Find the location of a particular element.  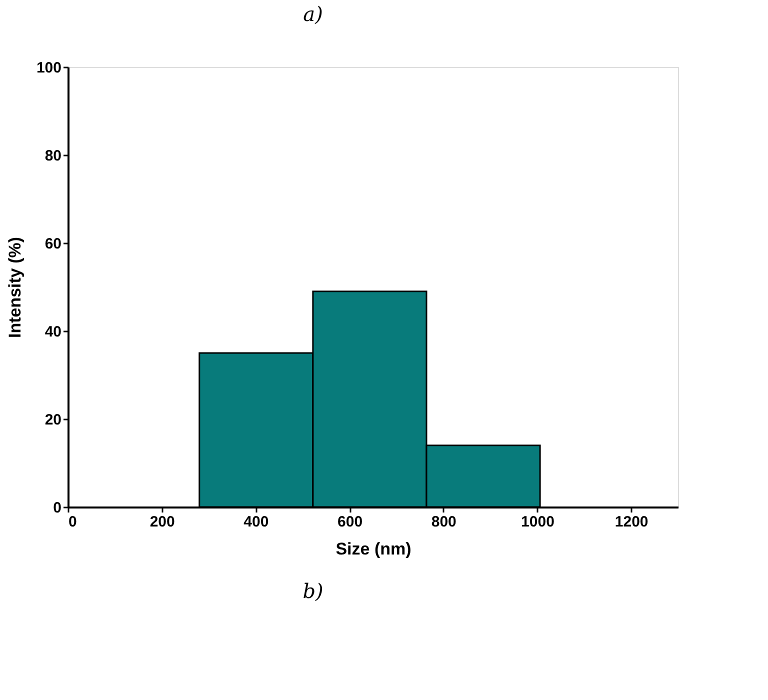

x-tick-label: 1200 is located at coordinates (631, 522).